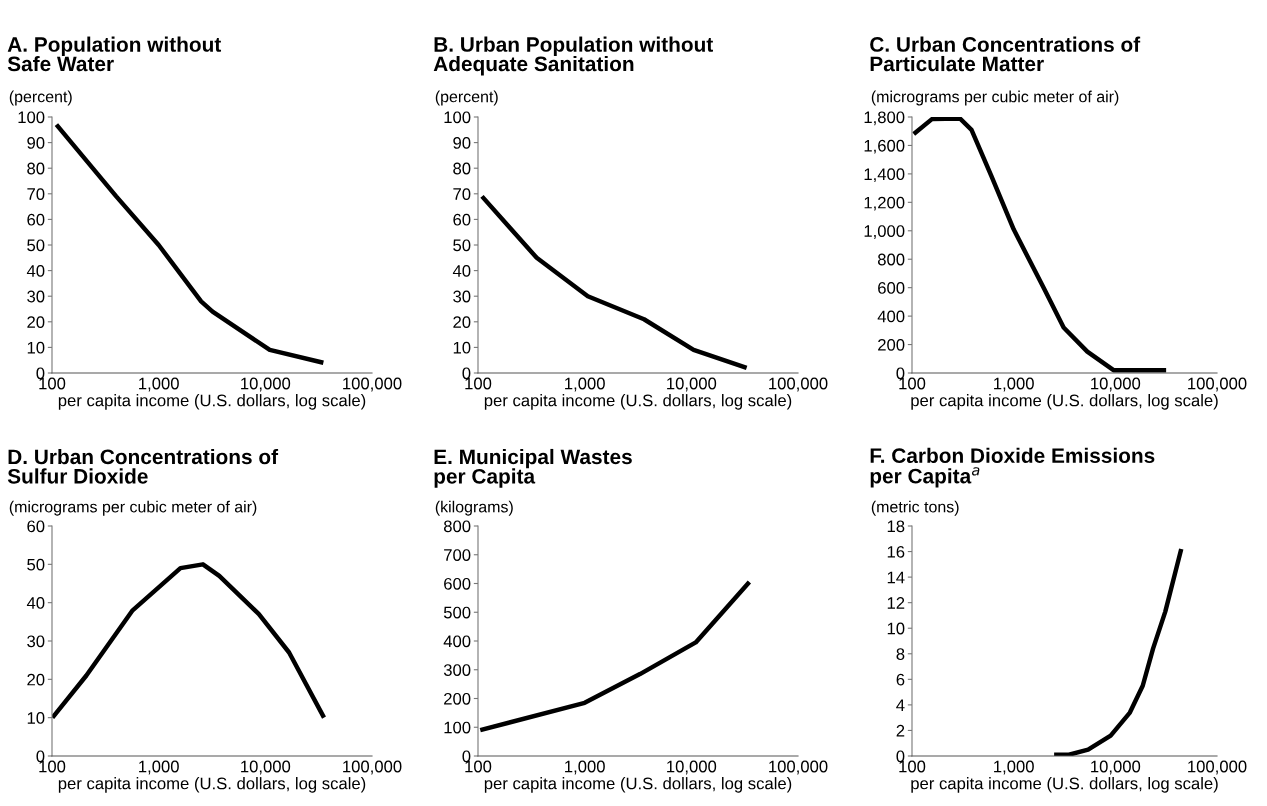  What do you see at coordinates (896, 603) in the screenshot?
I see `y-tick-label: 12` at bounding box center [896, 603].